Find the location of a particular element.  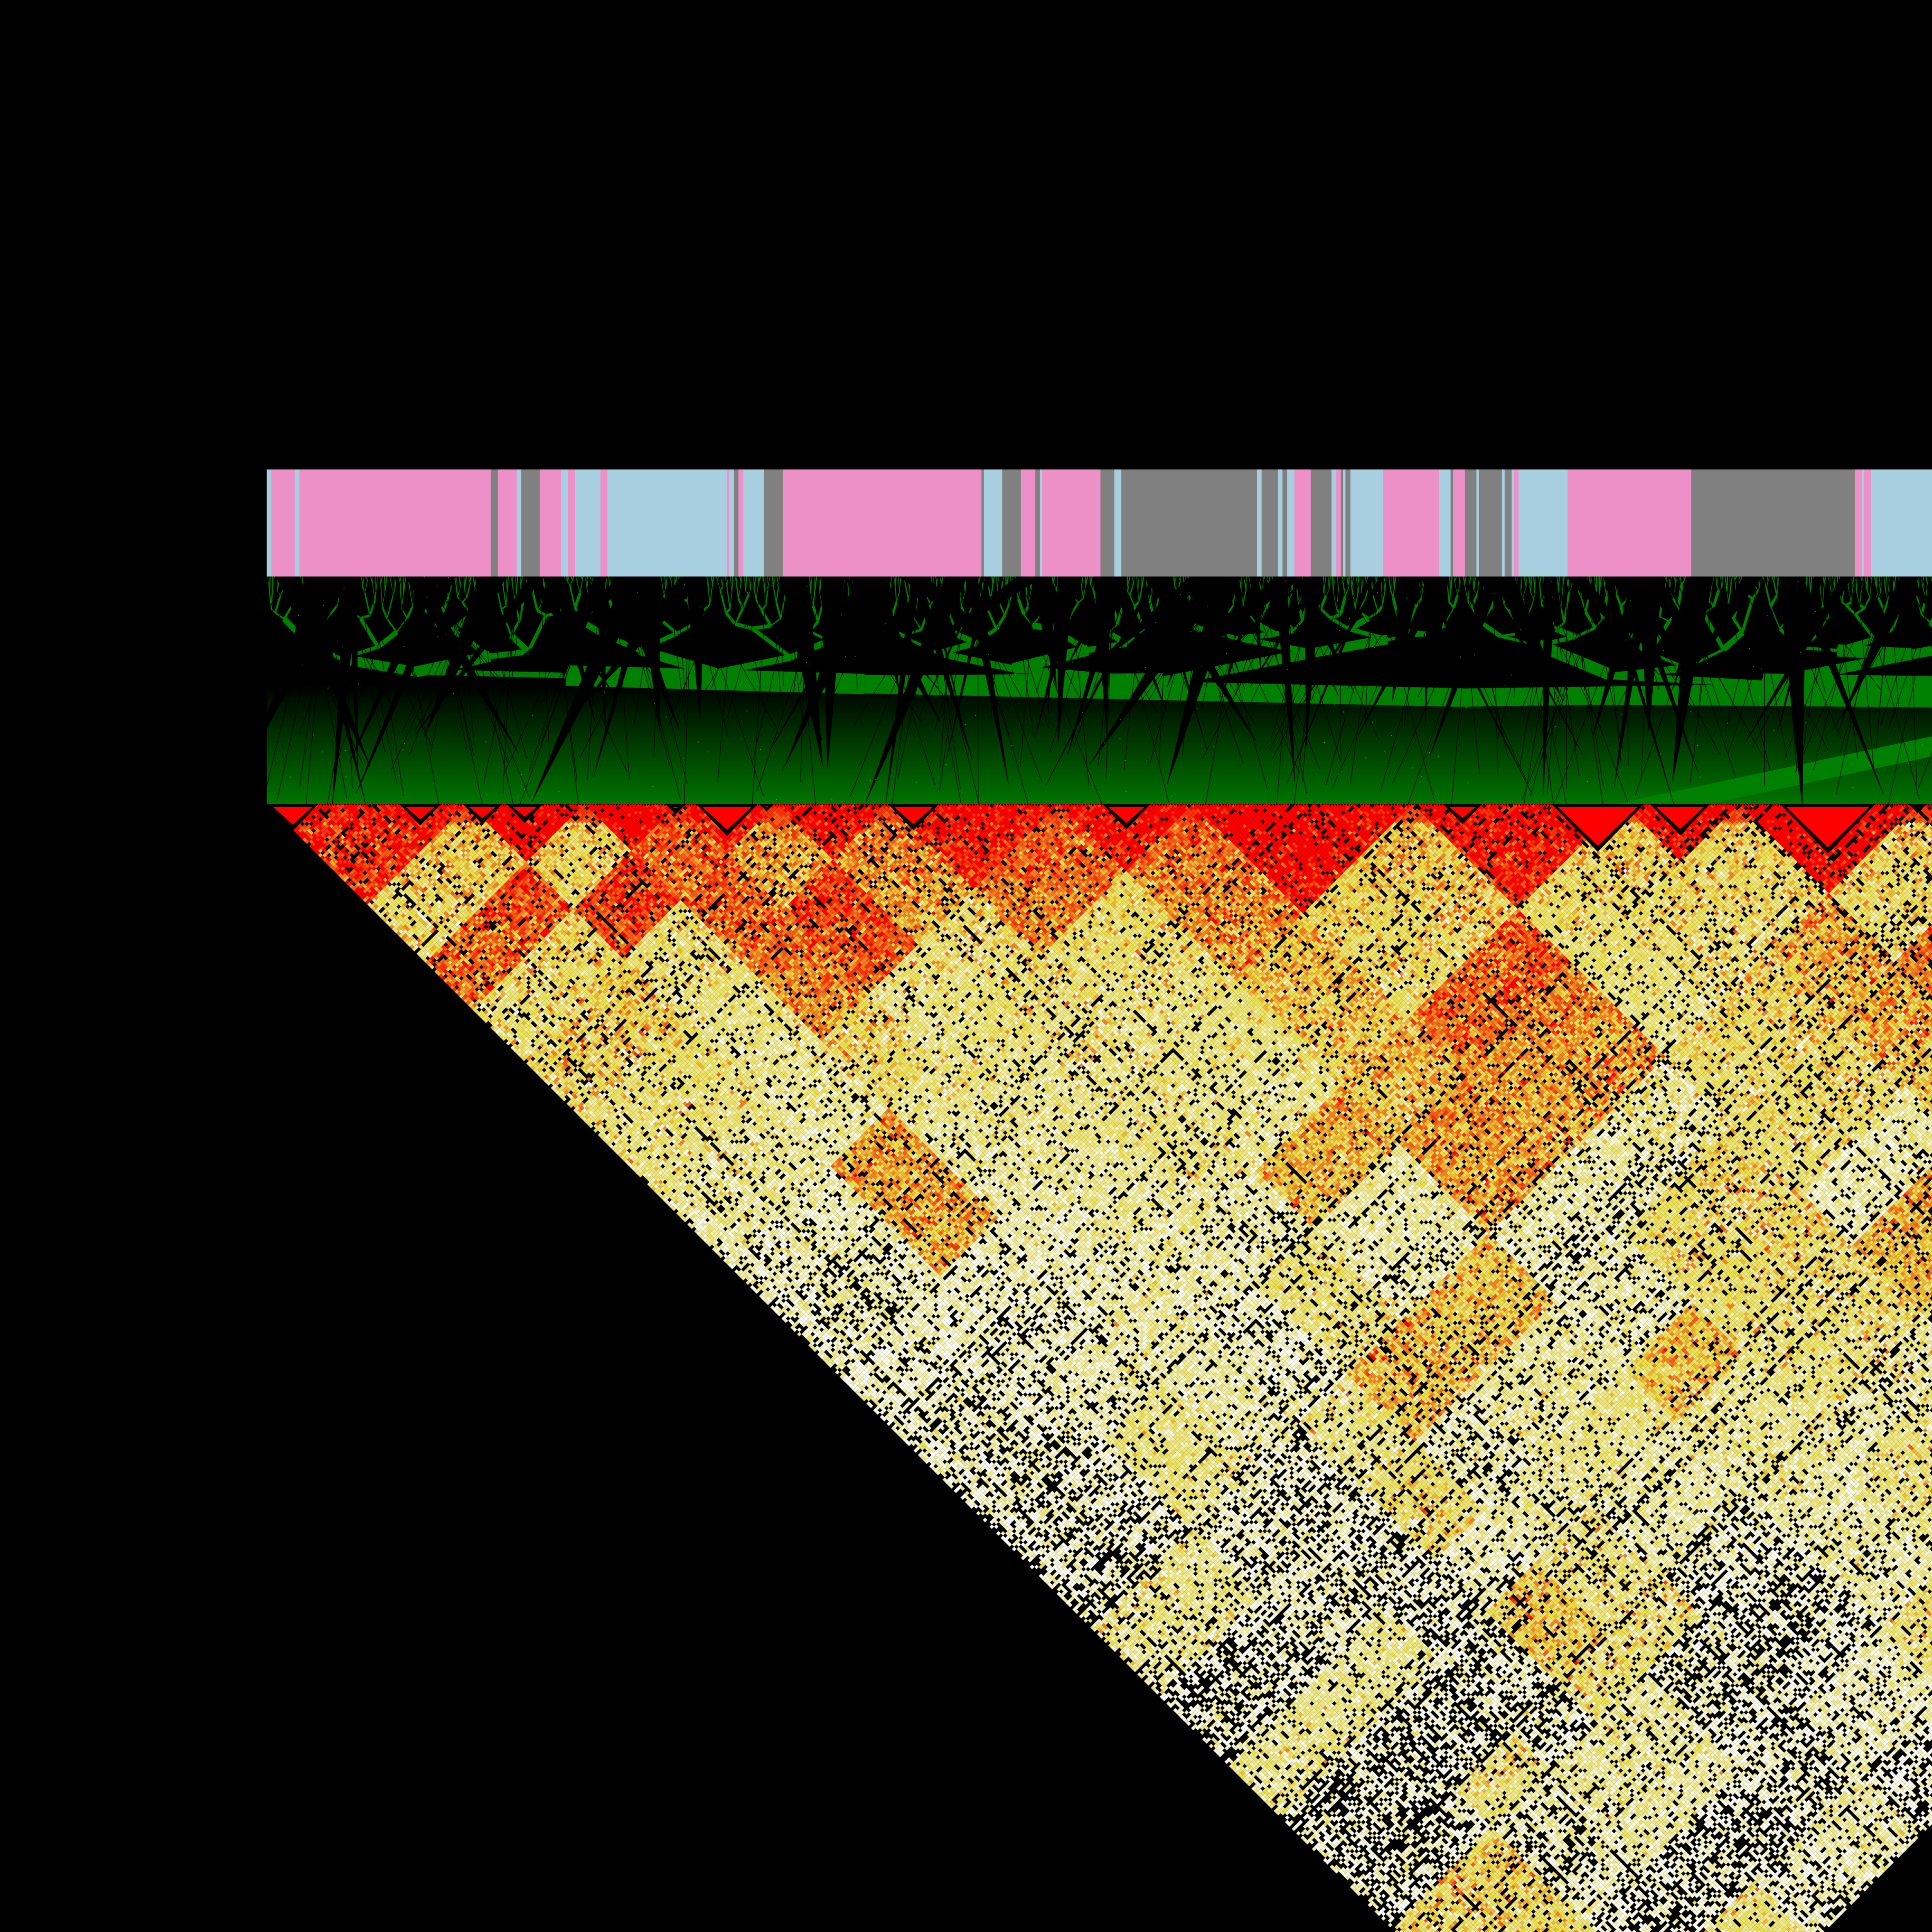

hierarchical-clustering-dendrogram is located at coordinates (1099, 696).